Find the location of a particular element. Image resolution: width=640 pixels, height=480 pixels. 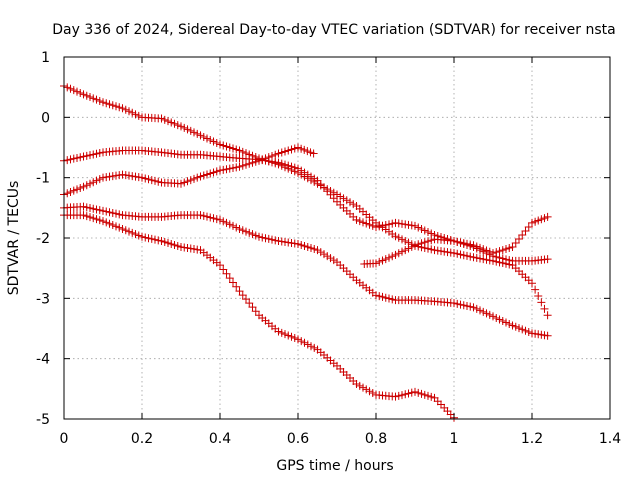

y-tick-label: -2 is located at coordinates (43, 239).